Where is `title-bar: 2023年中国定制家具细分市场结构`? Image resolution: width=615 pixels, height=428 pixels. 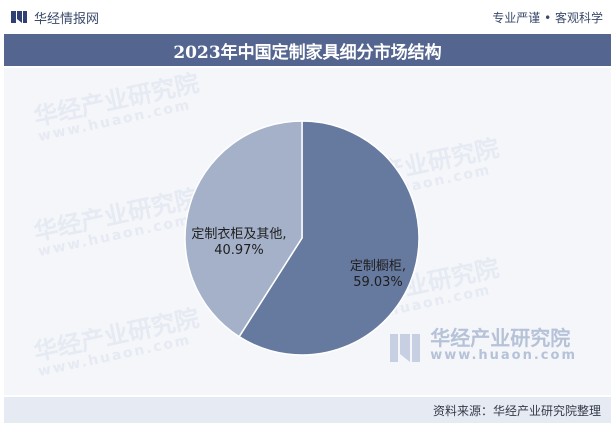
title-bar: 2023年中国定制家具细分市场结构 is located at coordinates (307, 50).